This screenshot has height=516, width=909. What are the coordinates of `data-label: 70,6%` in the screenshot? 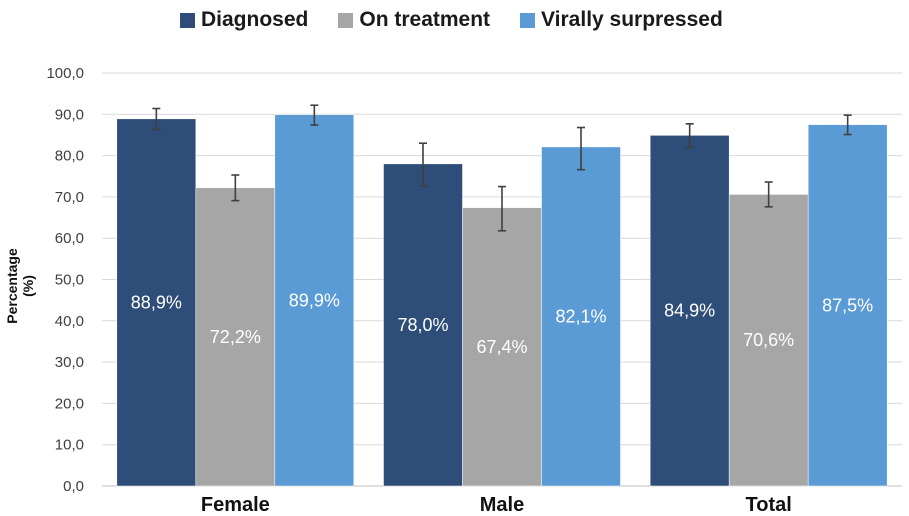 It's located at (768, 340).